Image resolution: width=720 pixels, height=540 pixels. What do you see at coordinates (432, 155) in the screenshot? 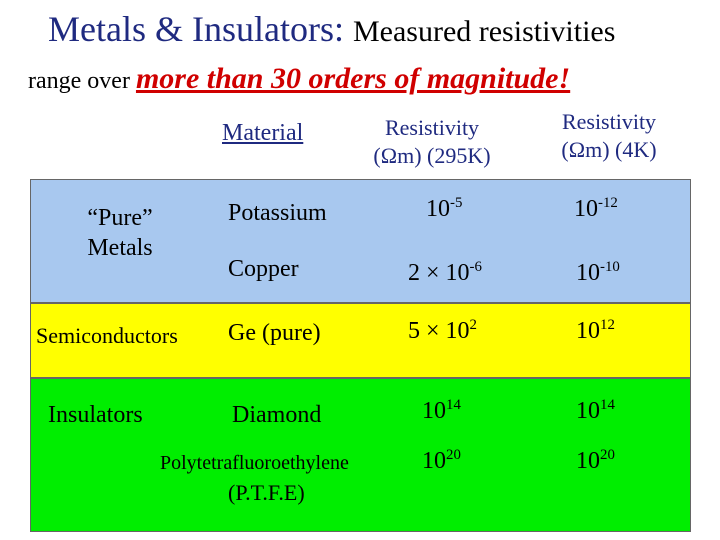
I see `header-r295-line2: (Ωm) (295K)` at bounding box center [432, 155].